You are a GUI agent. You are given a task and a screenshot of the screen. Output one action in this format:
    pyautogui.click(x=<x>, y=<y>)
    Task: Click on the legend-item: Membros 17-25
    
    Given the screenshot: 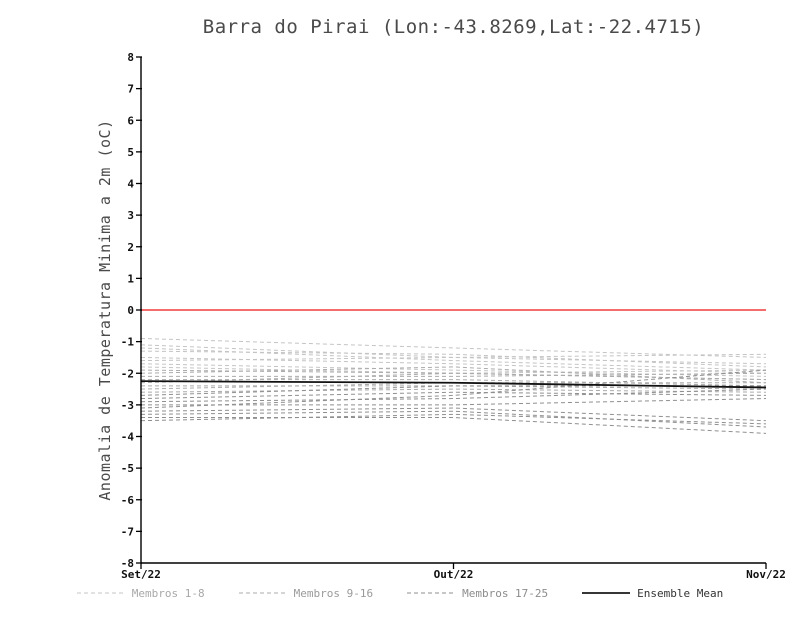 What is the action you would take?
    pyautogui.click(x=477, y=593)
    